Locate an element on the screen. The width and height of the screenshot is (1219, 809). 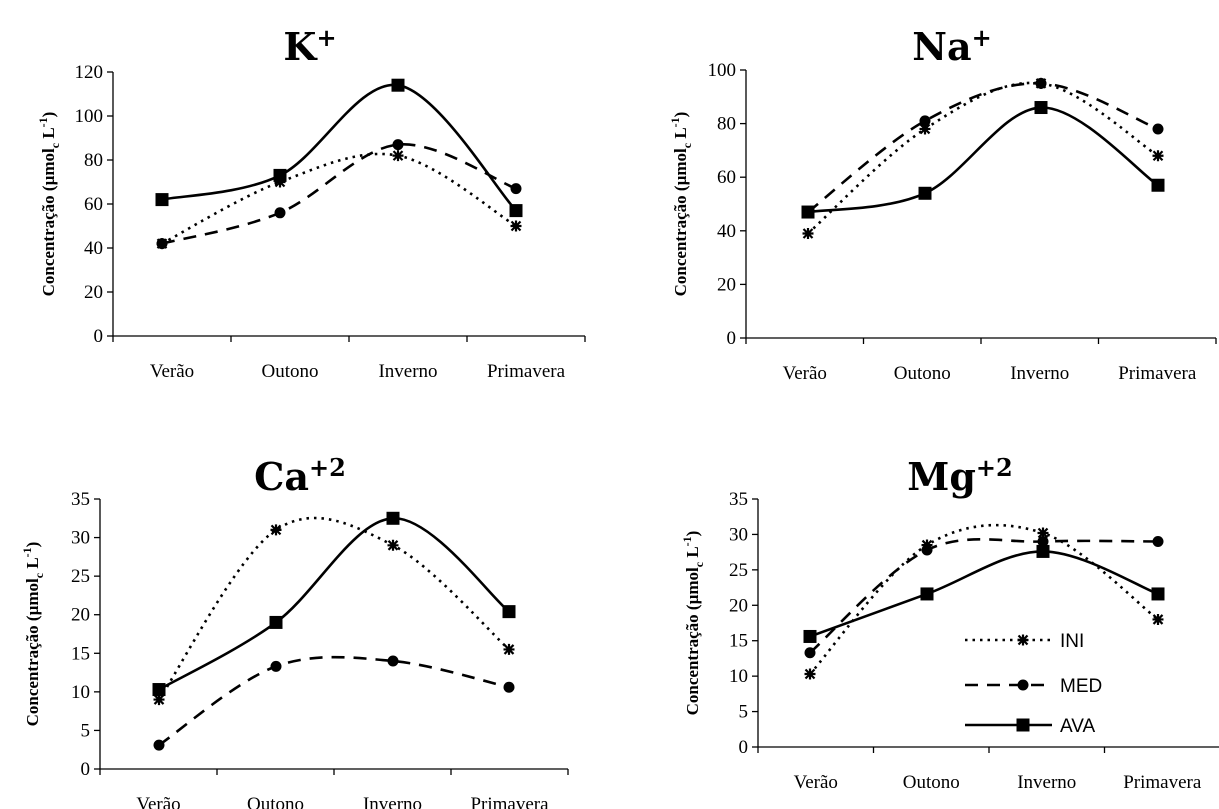
y-tick-label: 60 is located at coordinates (93, 204).